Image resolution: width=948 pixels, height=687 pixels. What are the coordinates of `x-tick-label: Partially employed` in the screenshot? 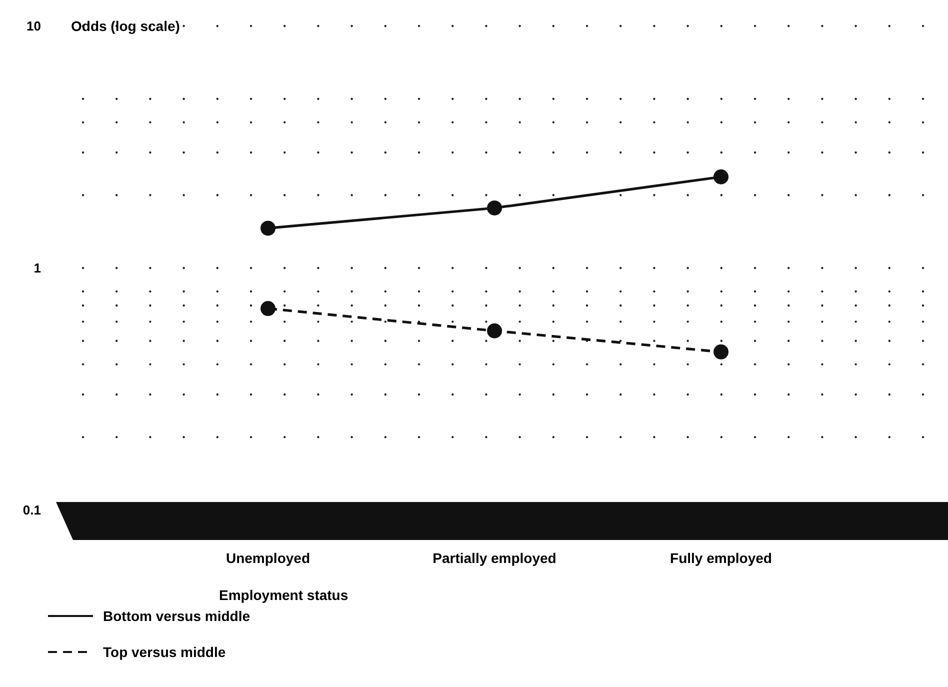 It's located at (494, 558).